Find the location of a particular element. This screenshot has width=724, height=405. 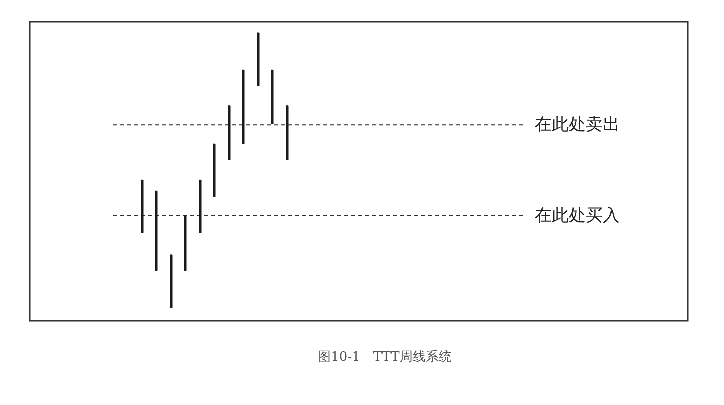

ref-line-label: 在此处买入 is located at coordinates (577, 216).